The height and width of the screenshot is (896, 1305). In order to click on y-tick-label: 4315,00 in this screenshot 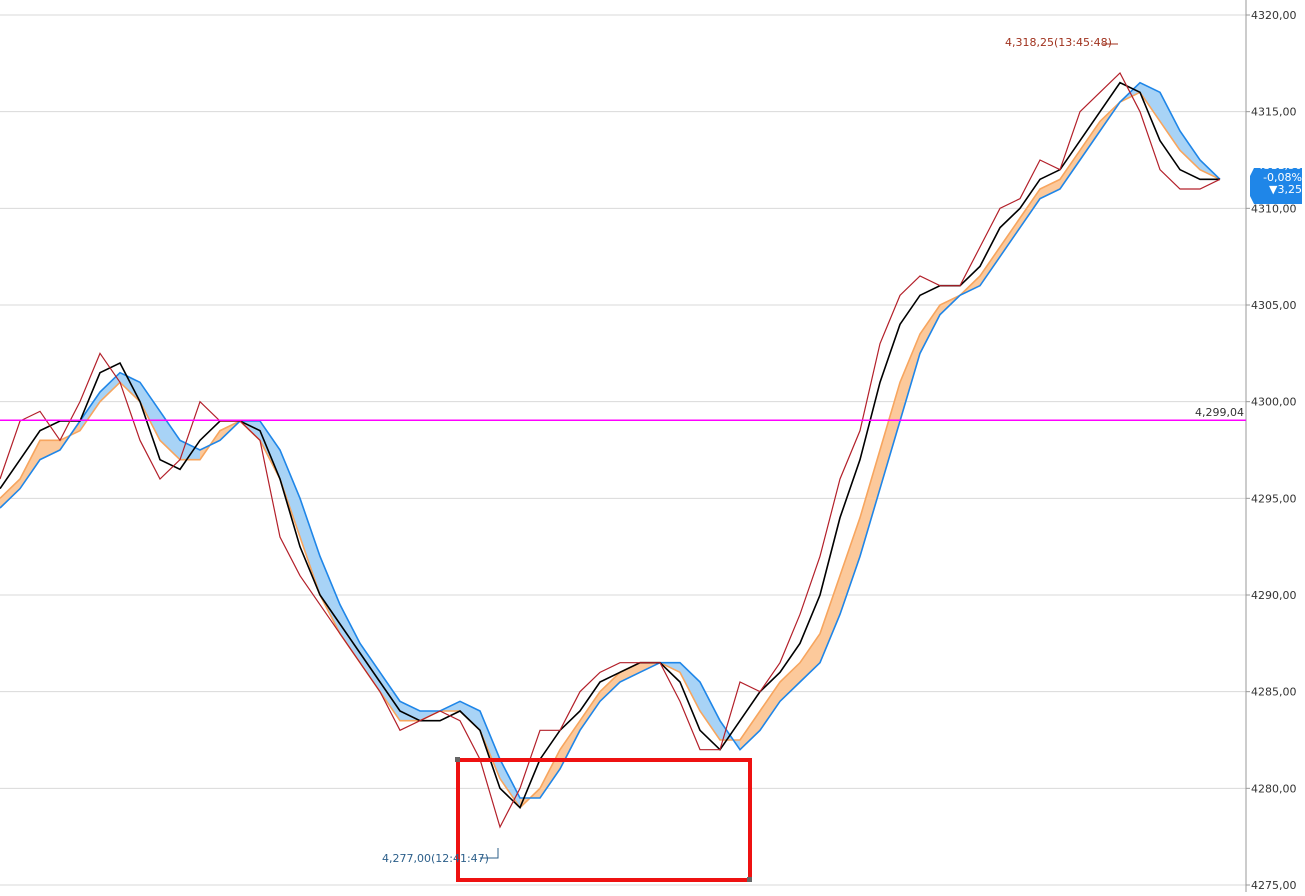, I will do `click(1274, 112)`.